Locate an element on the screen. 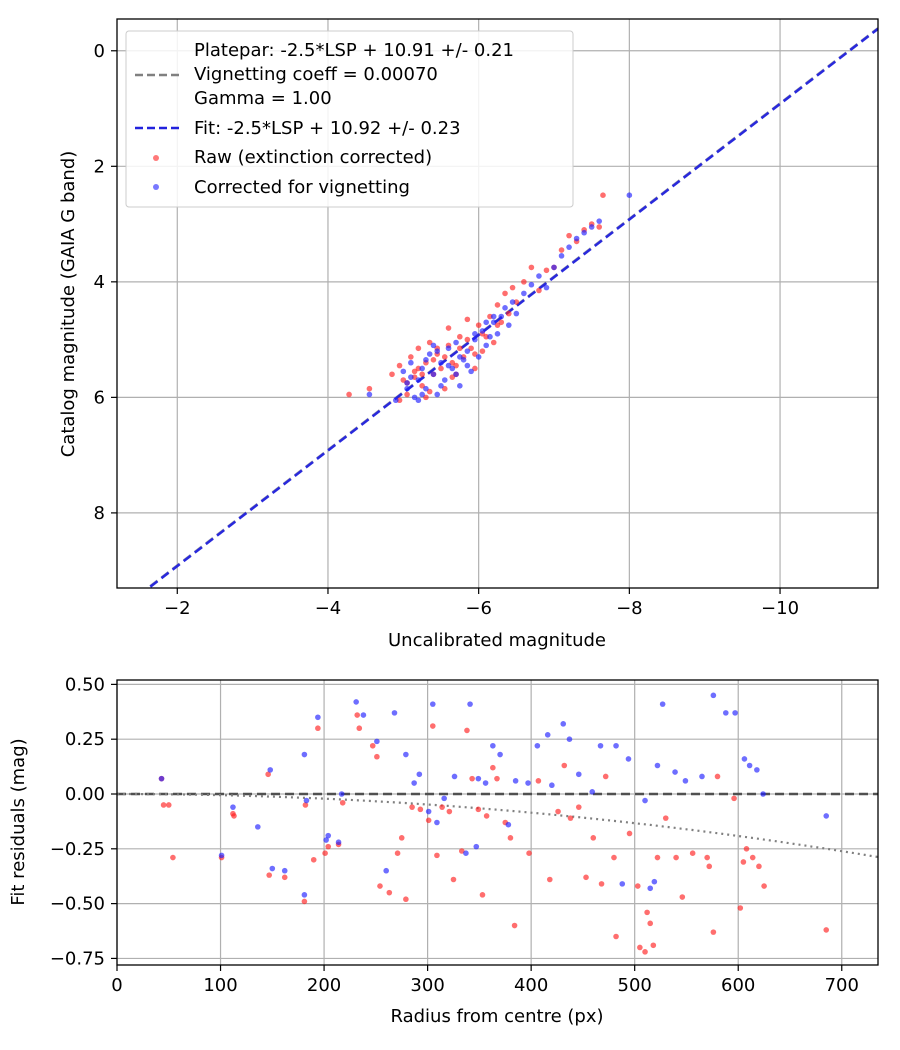 The height and width of the screenshot is (1050, 900). y-tick-label: −0.50 is located at coordinates (77, 904).